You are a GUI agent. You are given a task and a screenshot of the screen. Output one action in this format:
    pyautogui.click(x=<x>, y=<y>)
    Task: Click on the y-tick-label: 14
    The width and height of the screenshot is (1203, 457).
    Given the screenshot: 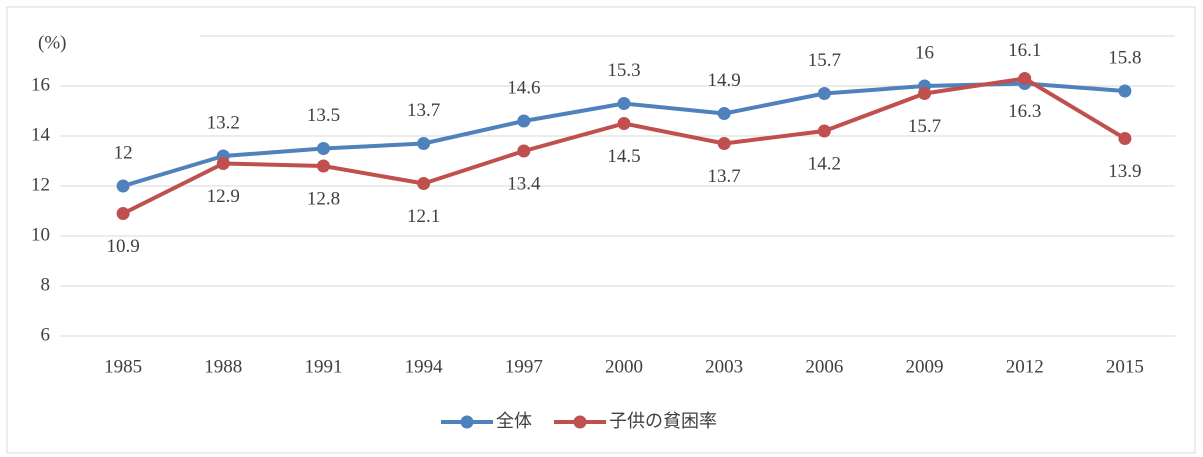 What is the action you would take?
    pyautogui.click(x=41, y=134)
    